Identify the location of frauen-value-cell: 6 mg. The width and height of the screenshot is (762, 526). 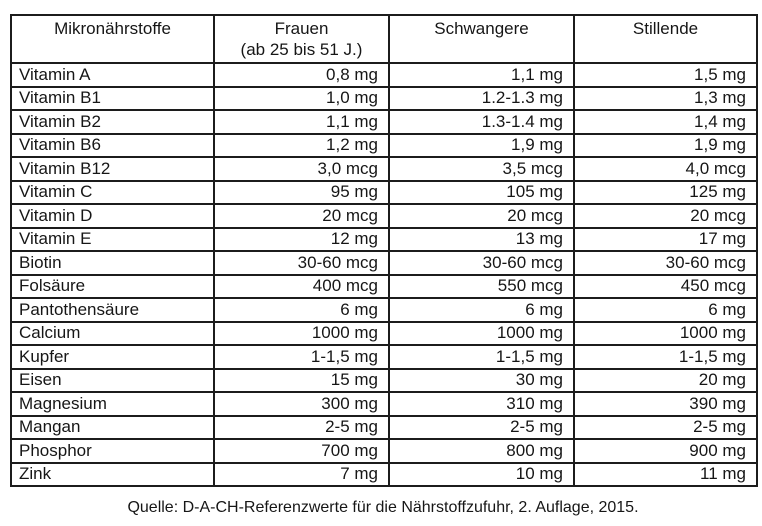
(301, 310).